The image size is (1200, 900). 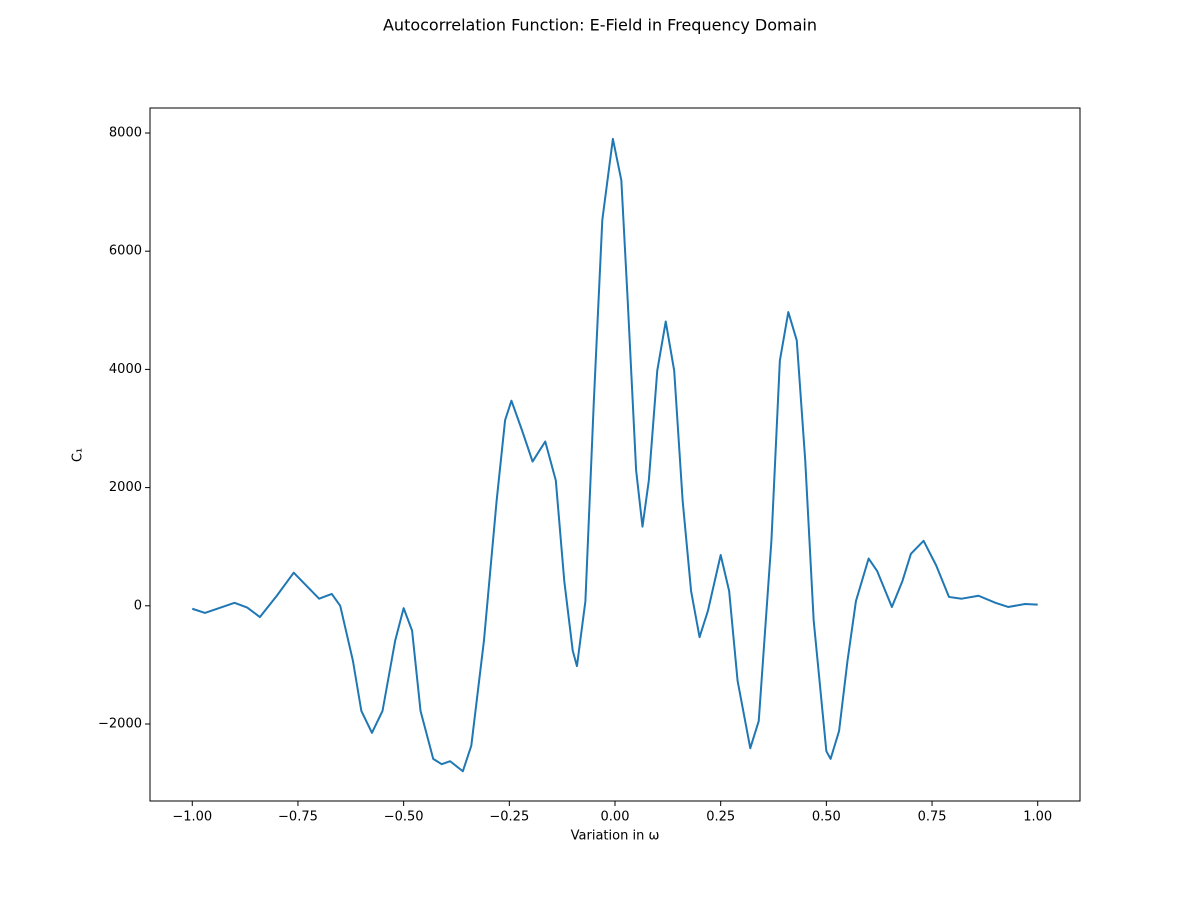 What do you see at coordinates (615, 836) in the screenshot?
I see `x-axis-label: Variation in ω` at bounding box center [615, 836].